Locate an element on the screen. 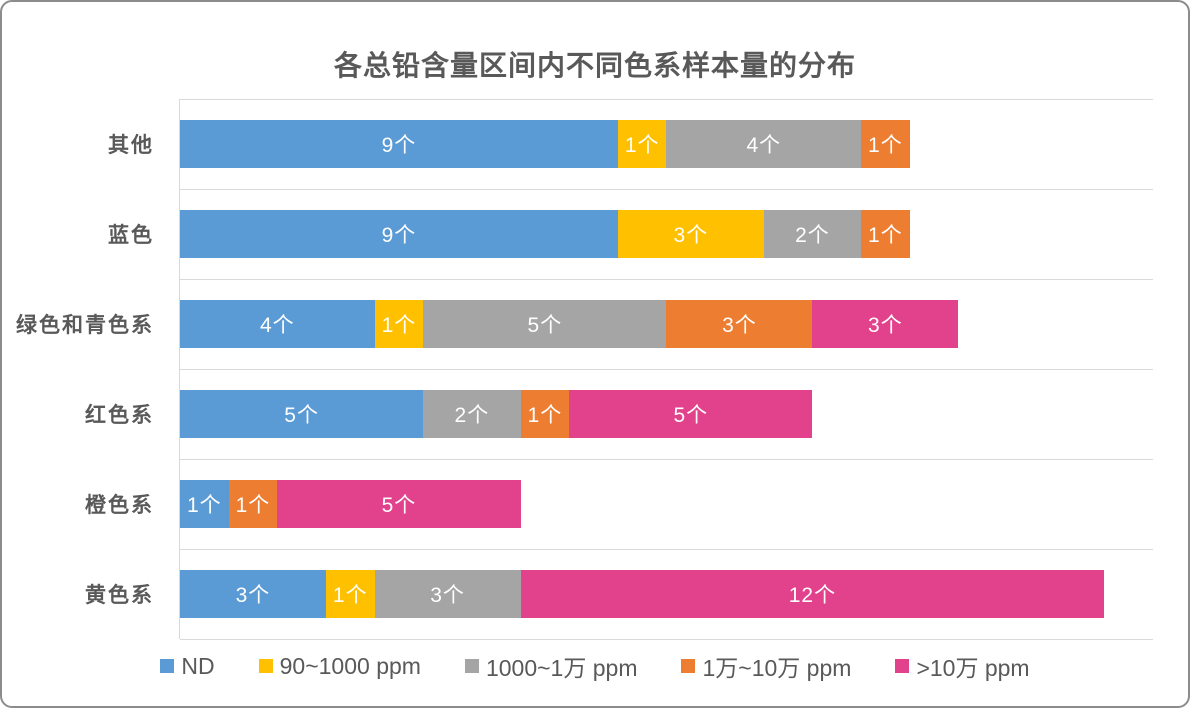  bar-row: 4个 1个 5个 3个 3个 is located at coordinates (666, 324).